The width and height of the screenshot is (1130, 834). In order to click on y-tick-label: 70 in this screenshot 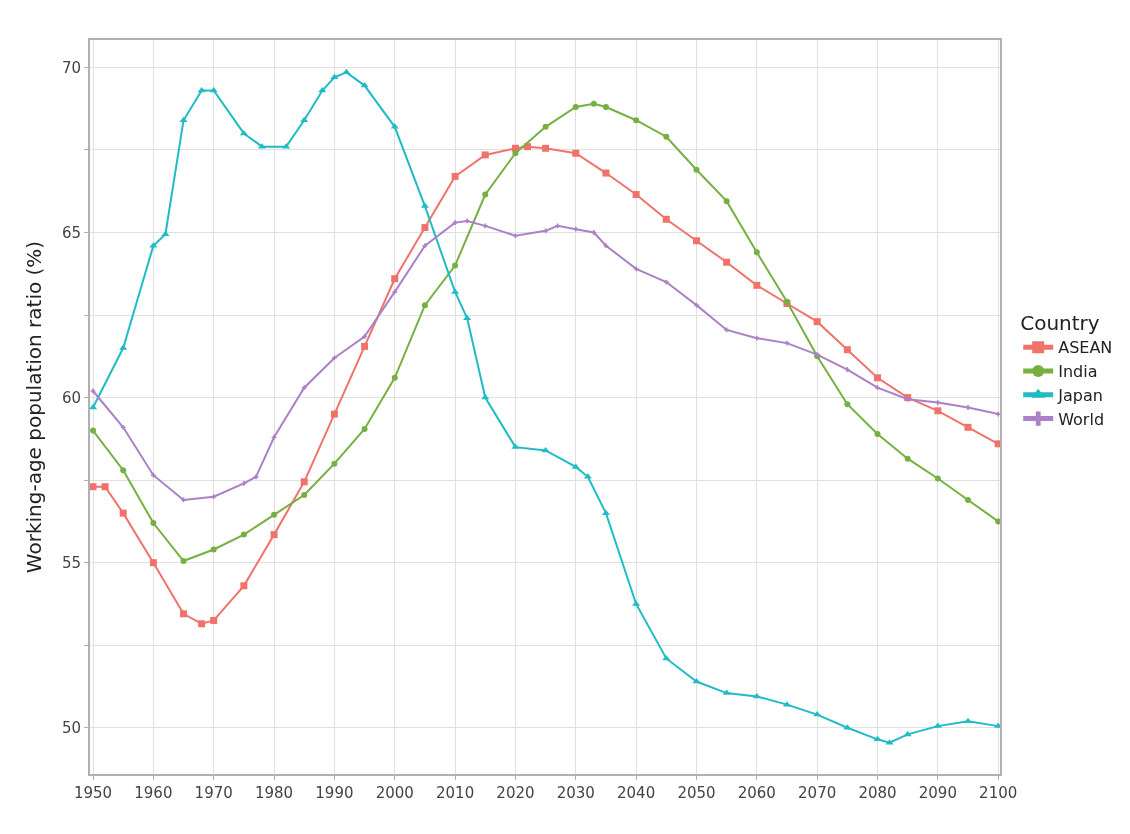, I will do `click(71, 67)`.